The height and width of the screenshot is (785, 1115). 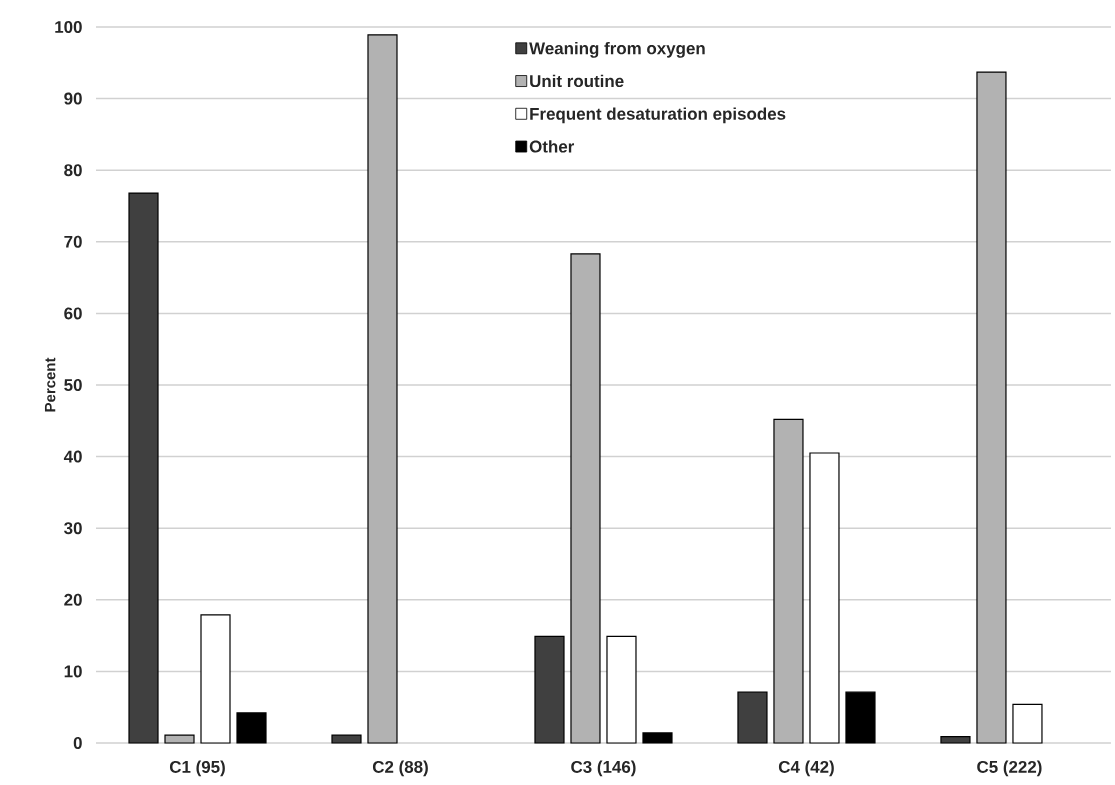 What do you see at coordinates (68, 26) in the screenshot?
I see `y-tick-label: 100` at bounding box center [68, 26].